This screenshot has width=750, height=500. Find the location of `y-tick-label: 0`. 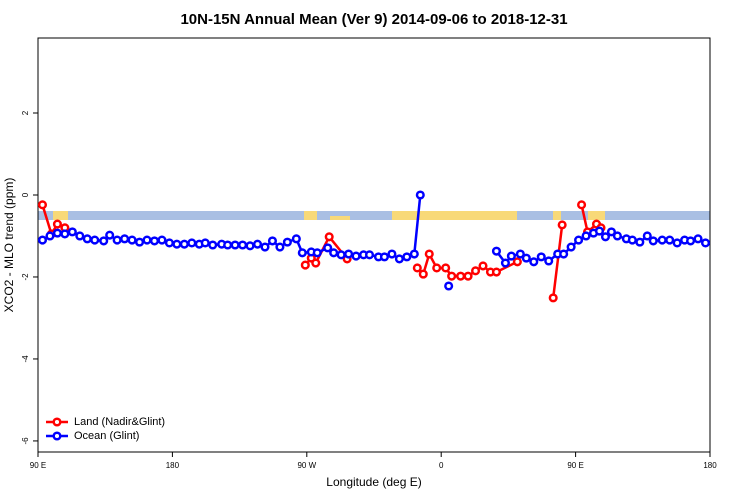

y-tick-label: 0 is located at coordinates (25, 194).